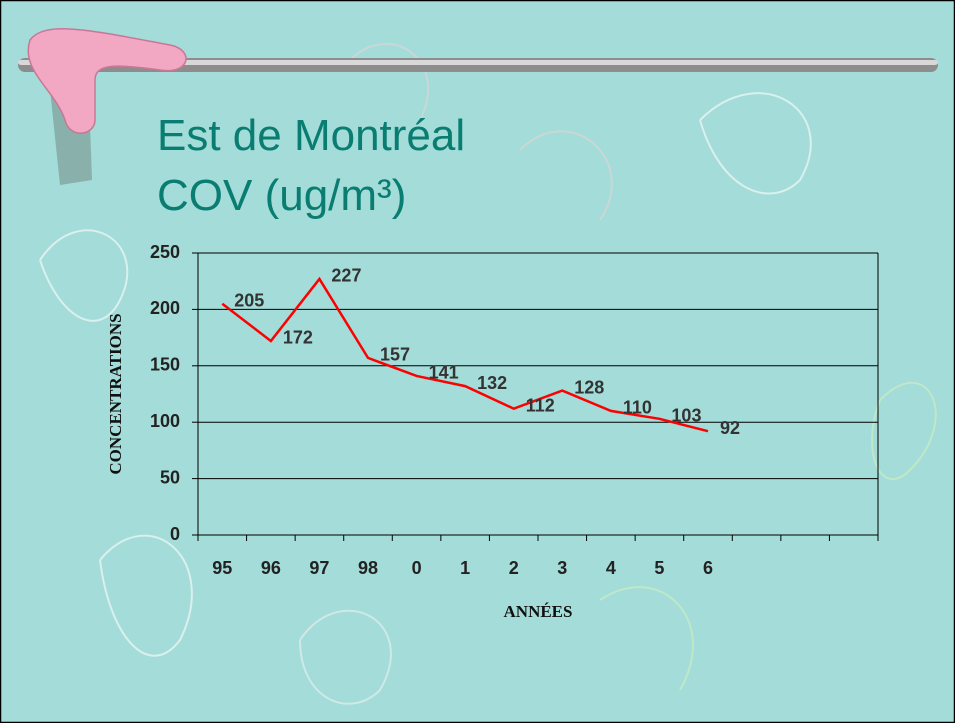  I want to click on data-line, so click(465, 354).